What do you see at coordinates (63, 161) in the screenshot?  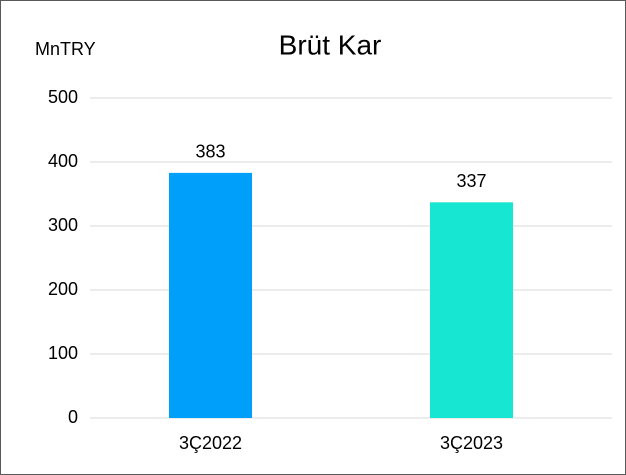 I see `y-tick-label: 400` at bounding box center [63, 161].